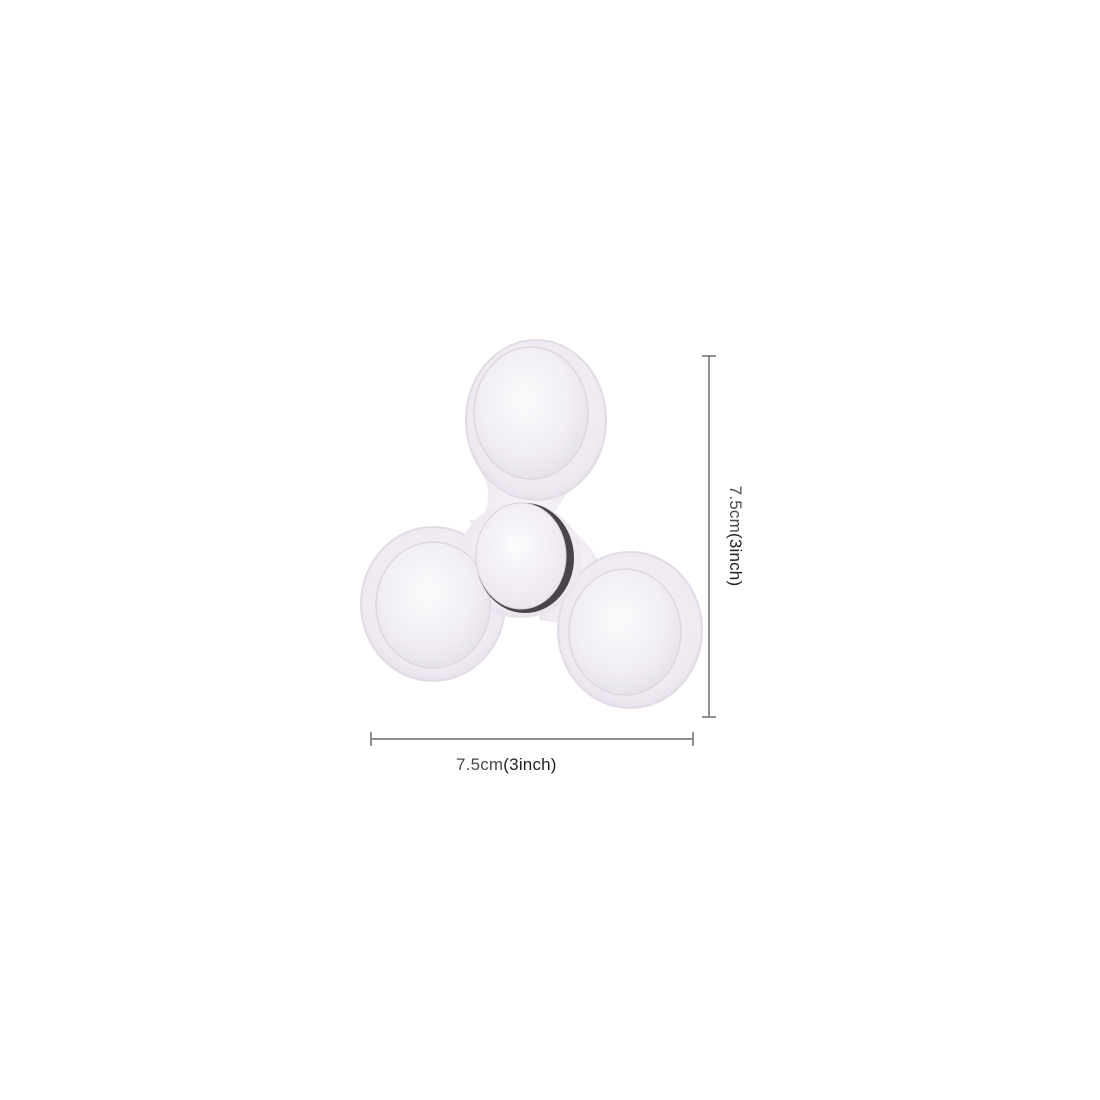 The width and height of the screenshot is (1100, 1100). Describe the element at coordinates (480, 764) in the screenshot. I see `width-metric: 7.5cm` at that location.